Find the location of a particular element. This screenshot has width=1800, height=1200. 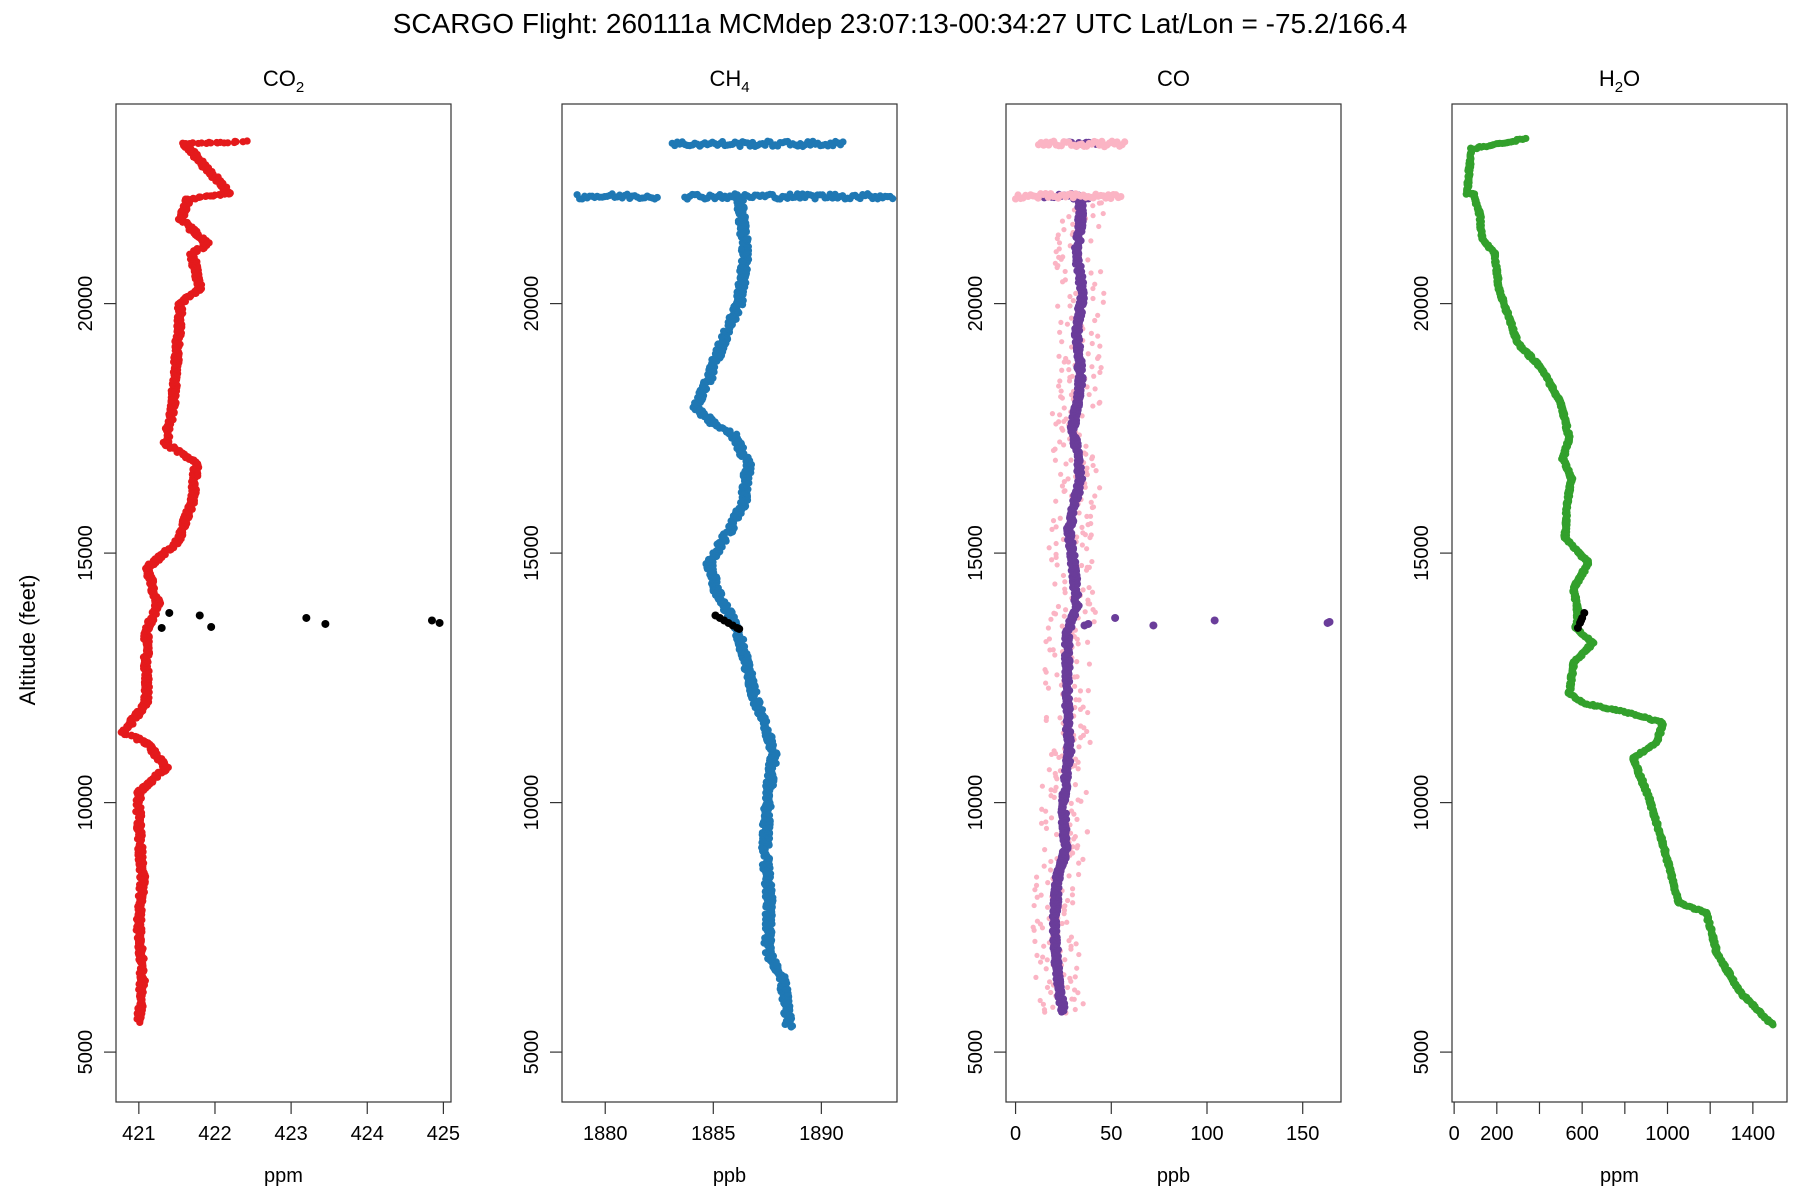

x-axis-label: ppm is located at coordinates (1619, 1176).